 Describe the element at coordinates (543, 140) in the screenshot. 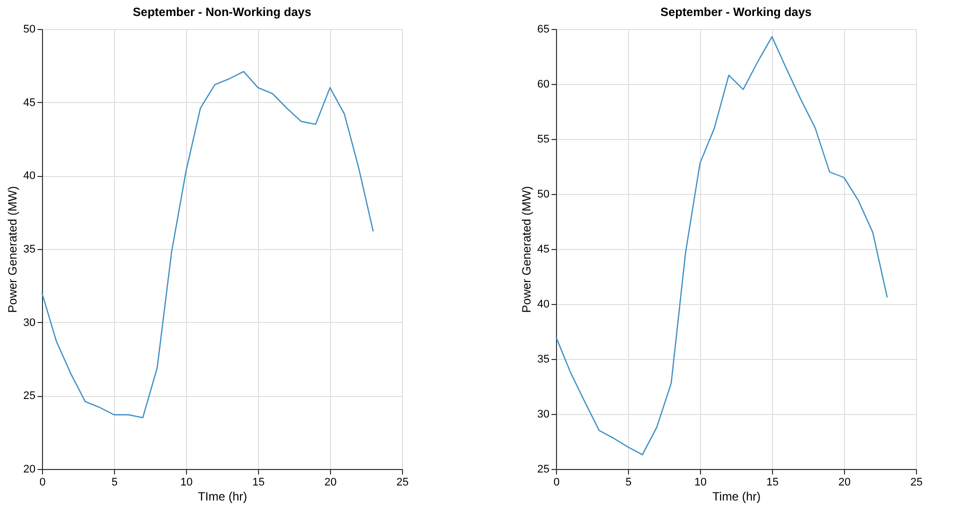

I see `y-tick-label: 55` at that location.